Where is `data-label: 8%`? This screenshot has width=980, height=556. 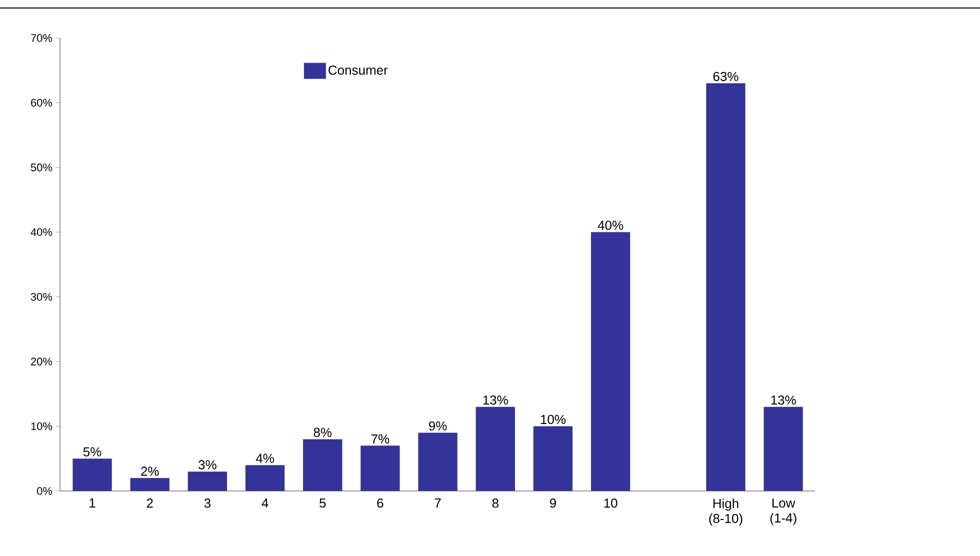 data-label: 8% is located at coordinates (323, 433).